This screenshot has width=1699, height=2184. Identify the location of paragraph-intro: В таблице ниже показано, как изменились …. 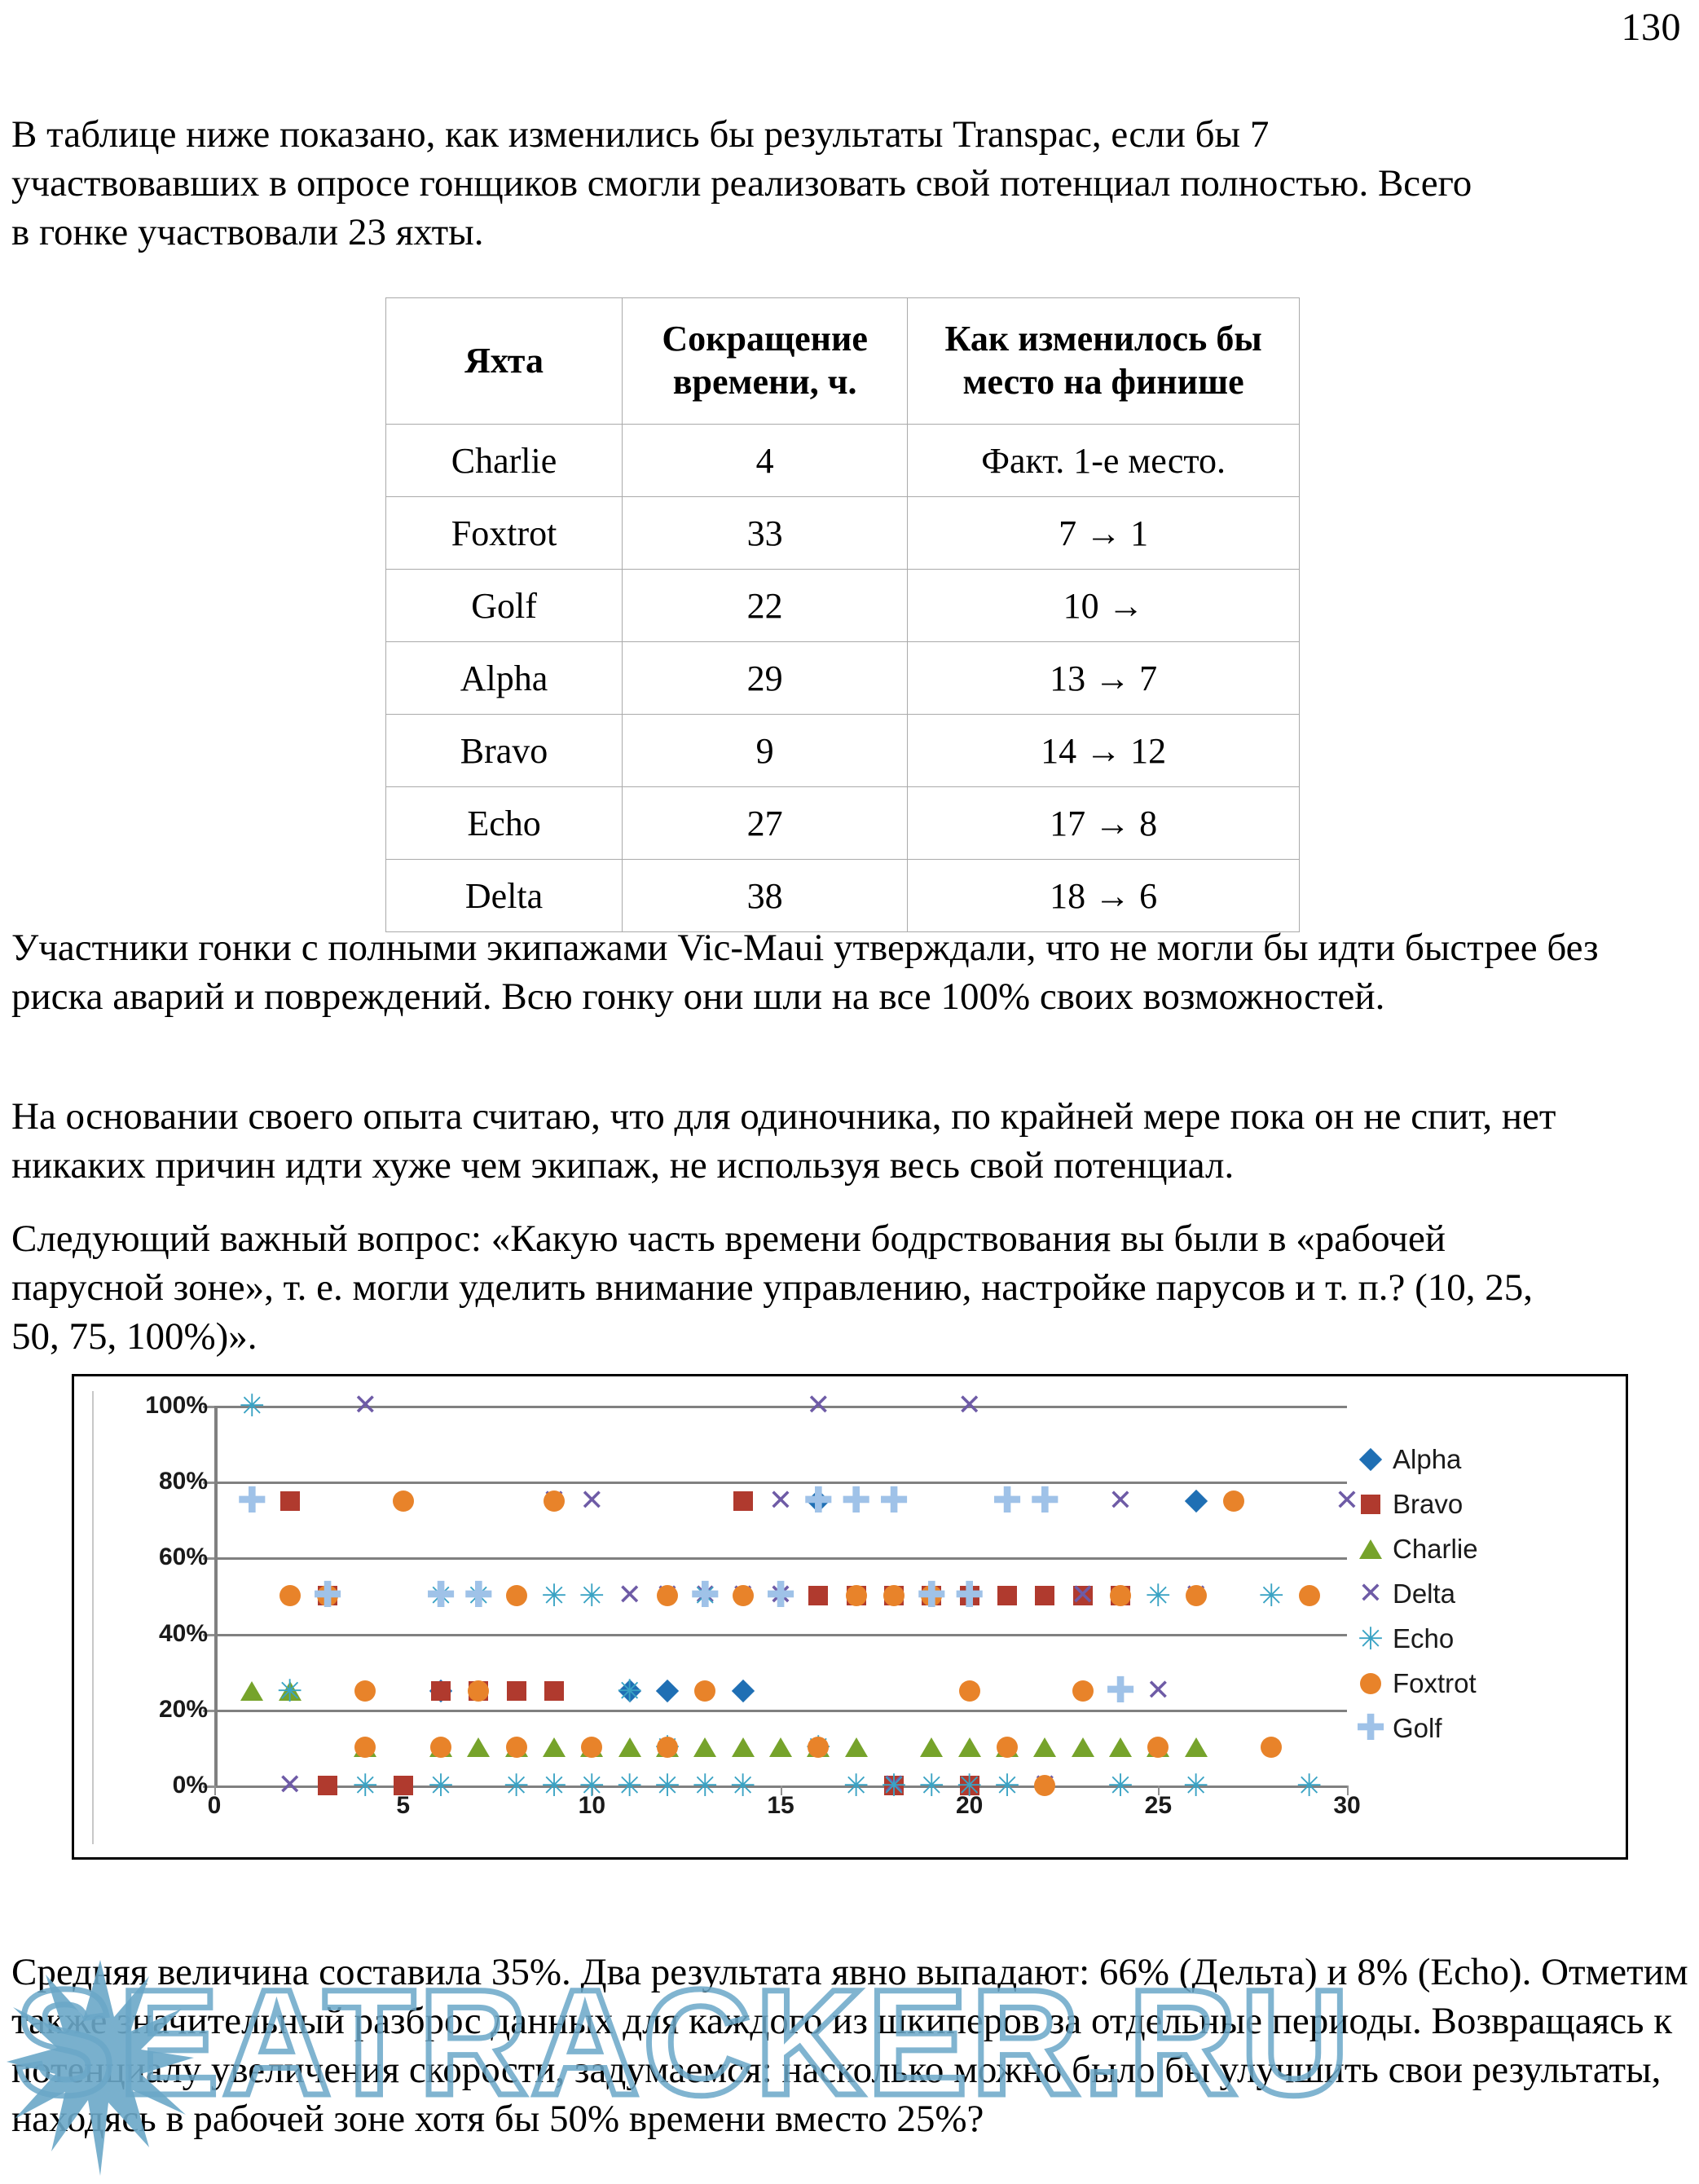
(741, 184).